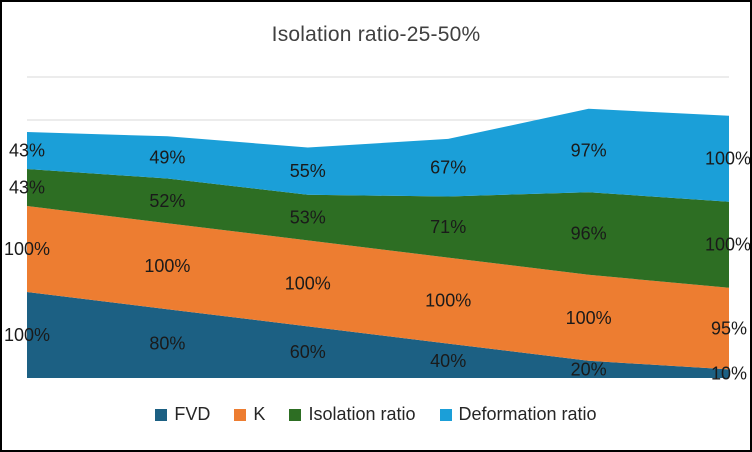 The width and height of the screenshot is (752, 452). Describe the element at coordinates (448, 168) in the screenshot. I see `data-label: 67%` at that location.